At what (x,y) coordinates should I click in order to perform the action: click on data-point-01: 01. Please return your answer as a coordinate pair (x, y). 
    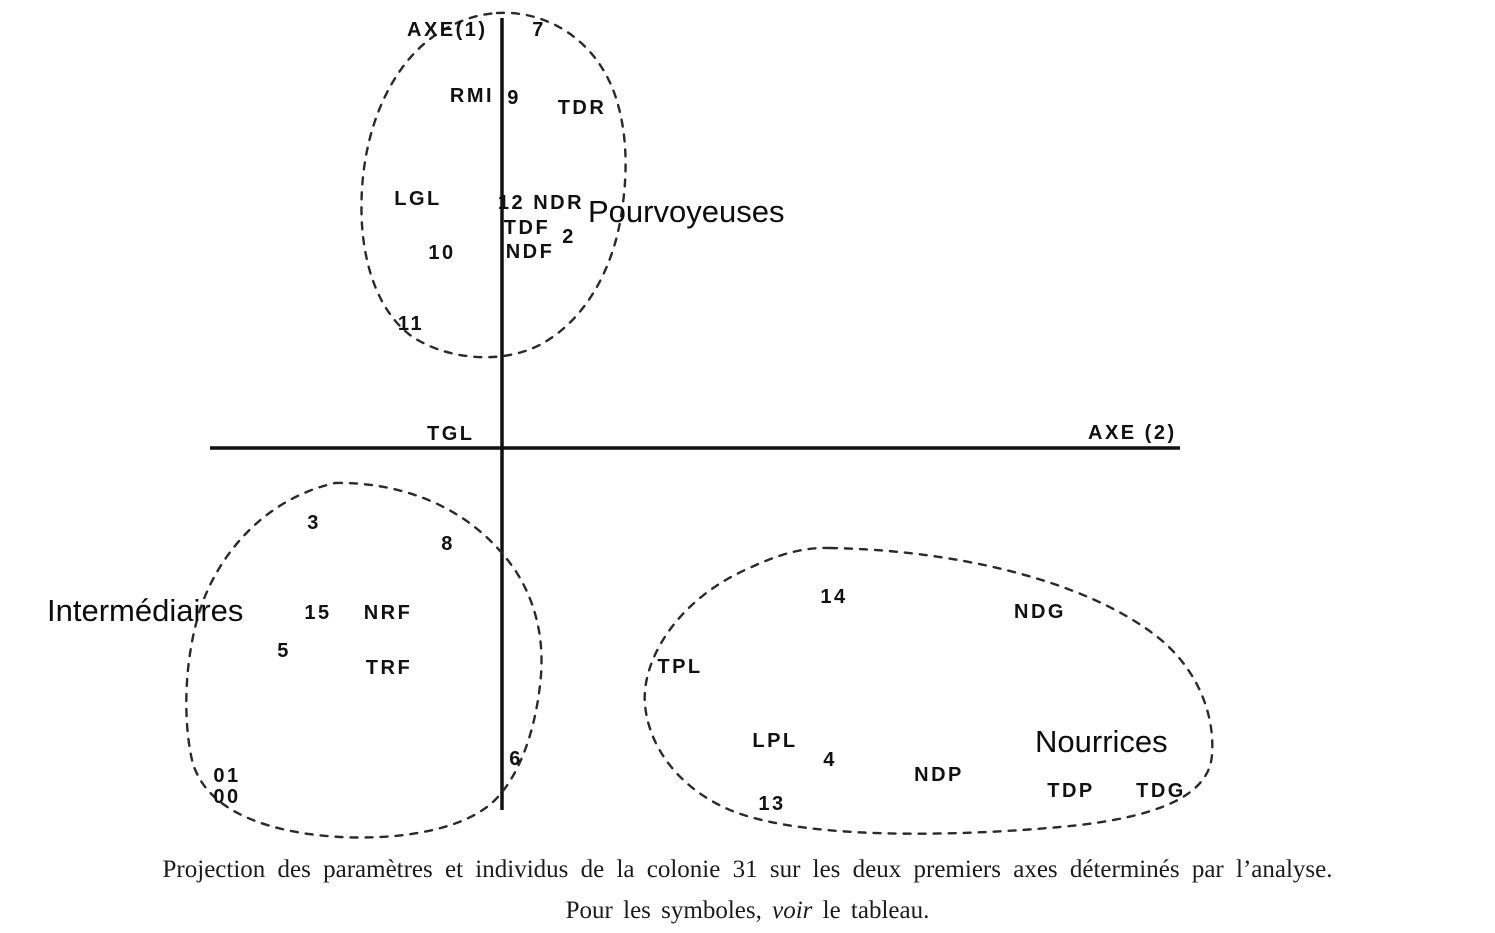
    Looking at the image, I should click on (227, 776).